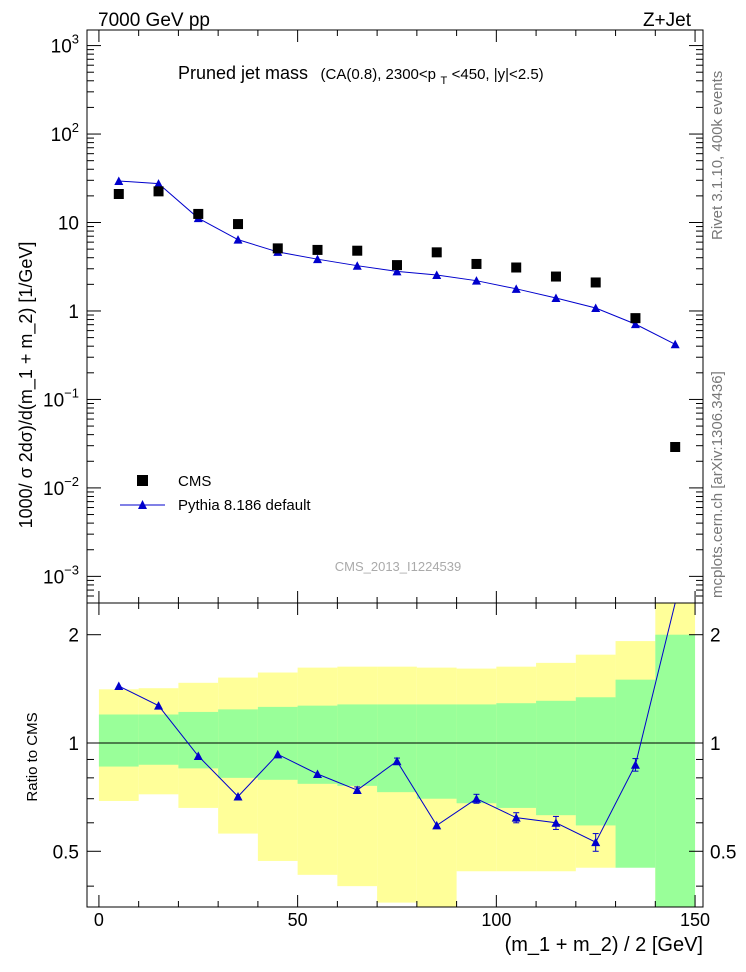  Describe the element at coordinates (398, 566) in the screenshot. I see `analysis-watermark: CMS_2013_I1224539` at that location.